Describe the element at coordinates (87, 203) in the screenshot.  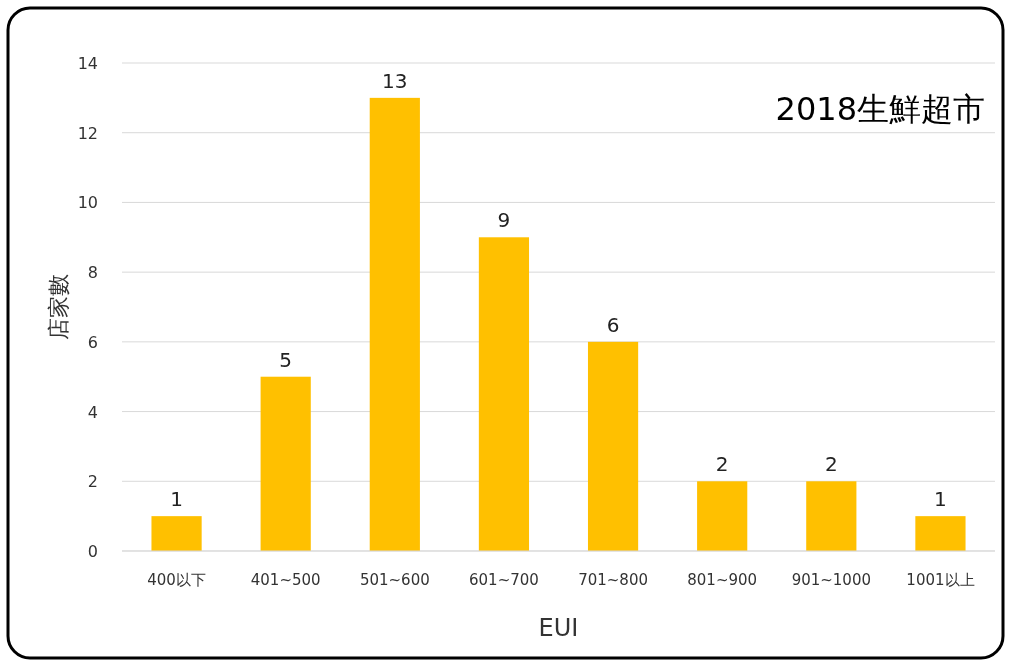
I see `y-tick-label: 10` at that location.